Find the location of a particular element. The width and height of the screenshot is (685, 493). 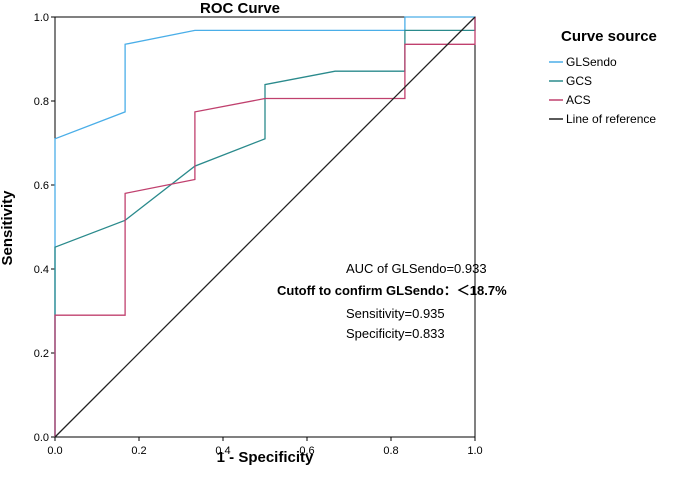

cutoff-annotation: Cutoff to confirm GLSendo：＜18.7% is located at coordinates (392, 290).